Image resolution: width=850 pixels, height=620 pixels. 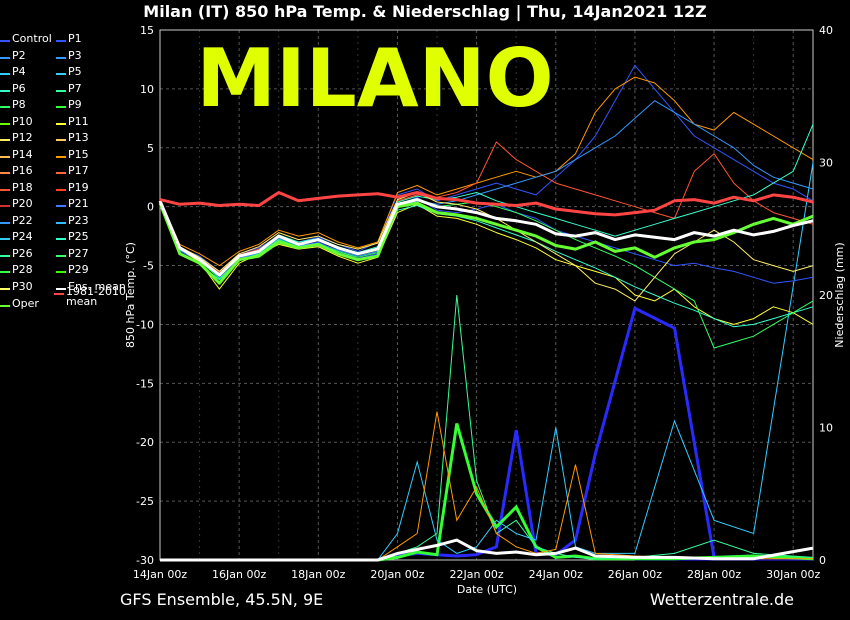 I want to click on legend-label: P9, so click(x=75, y=104).